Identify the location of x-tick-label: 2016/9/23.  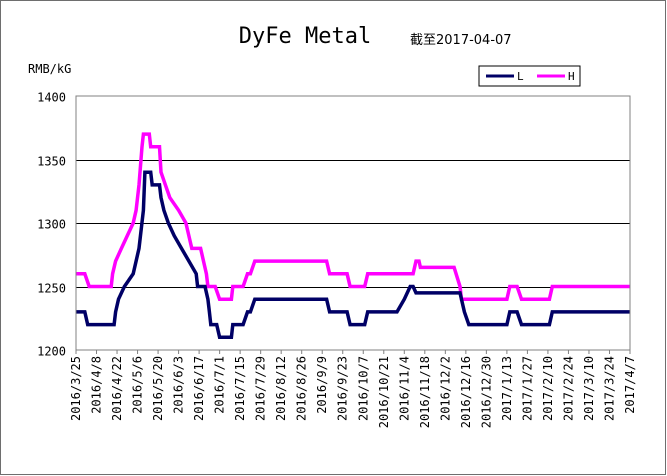
(343, 388).